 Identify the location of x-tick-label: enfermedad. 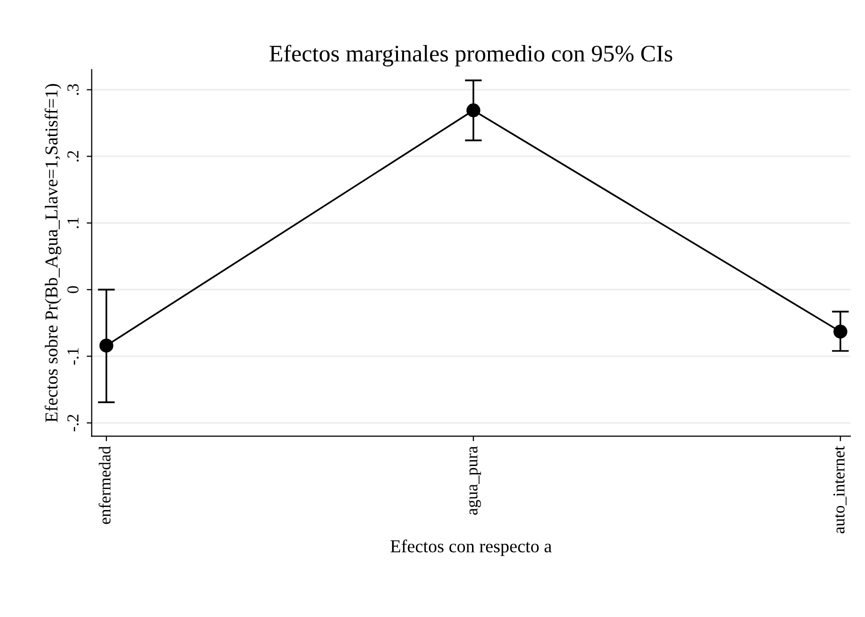
(104, 485).